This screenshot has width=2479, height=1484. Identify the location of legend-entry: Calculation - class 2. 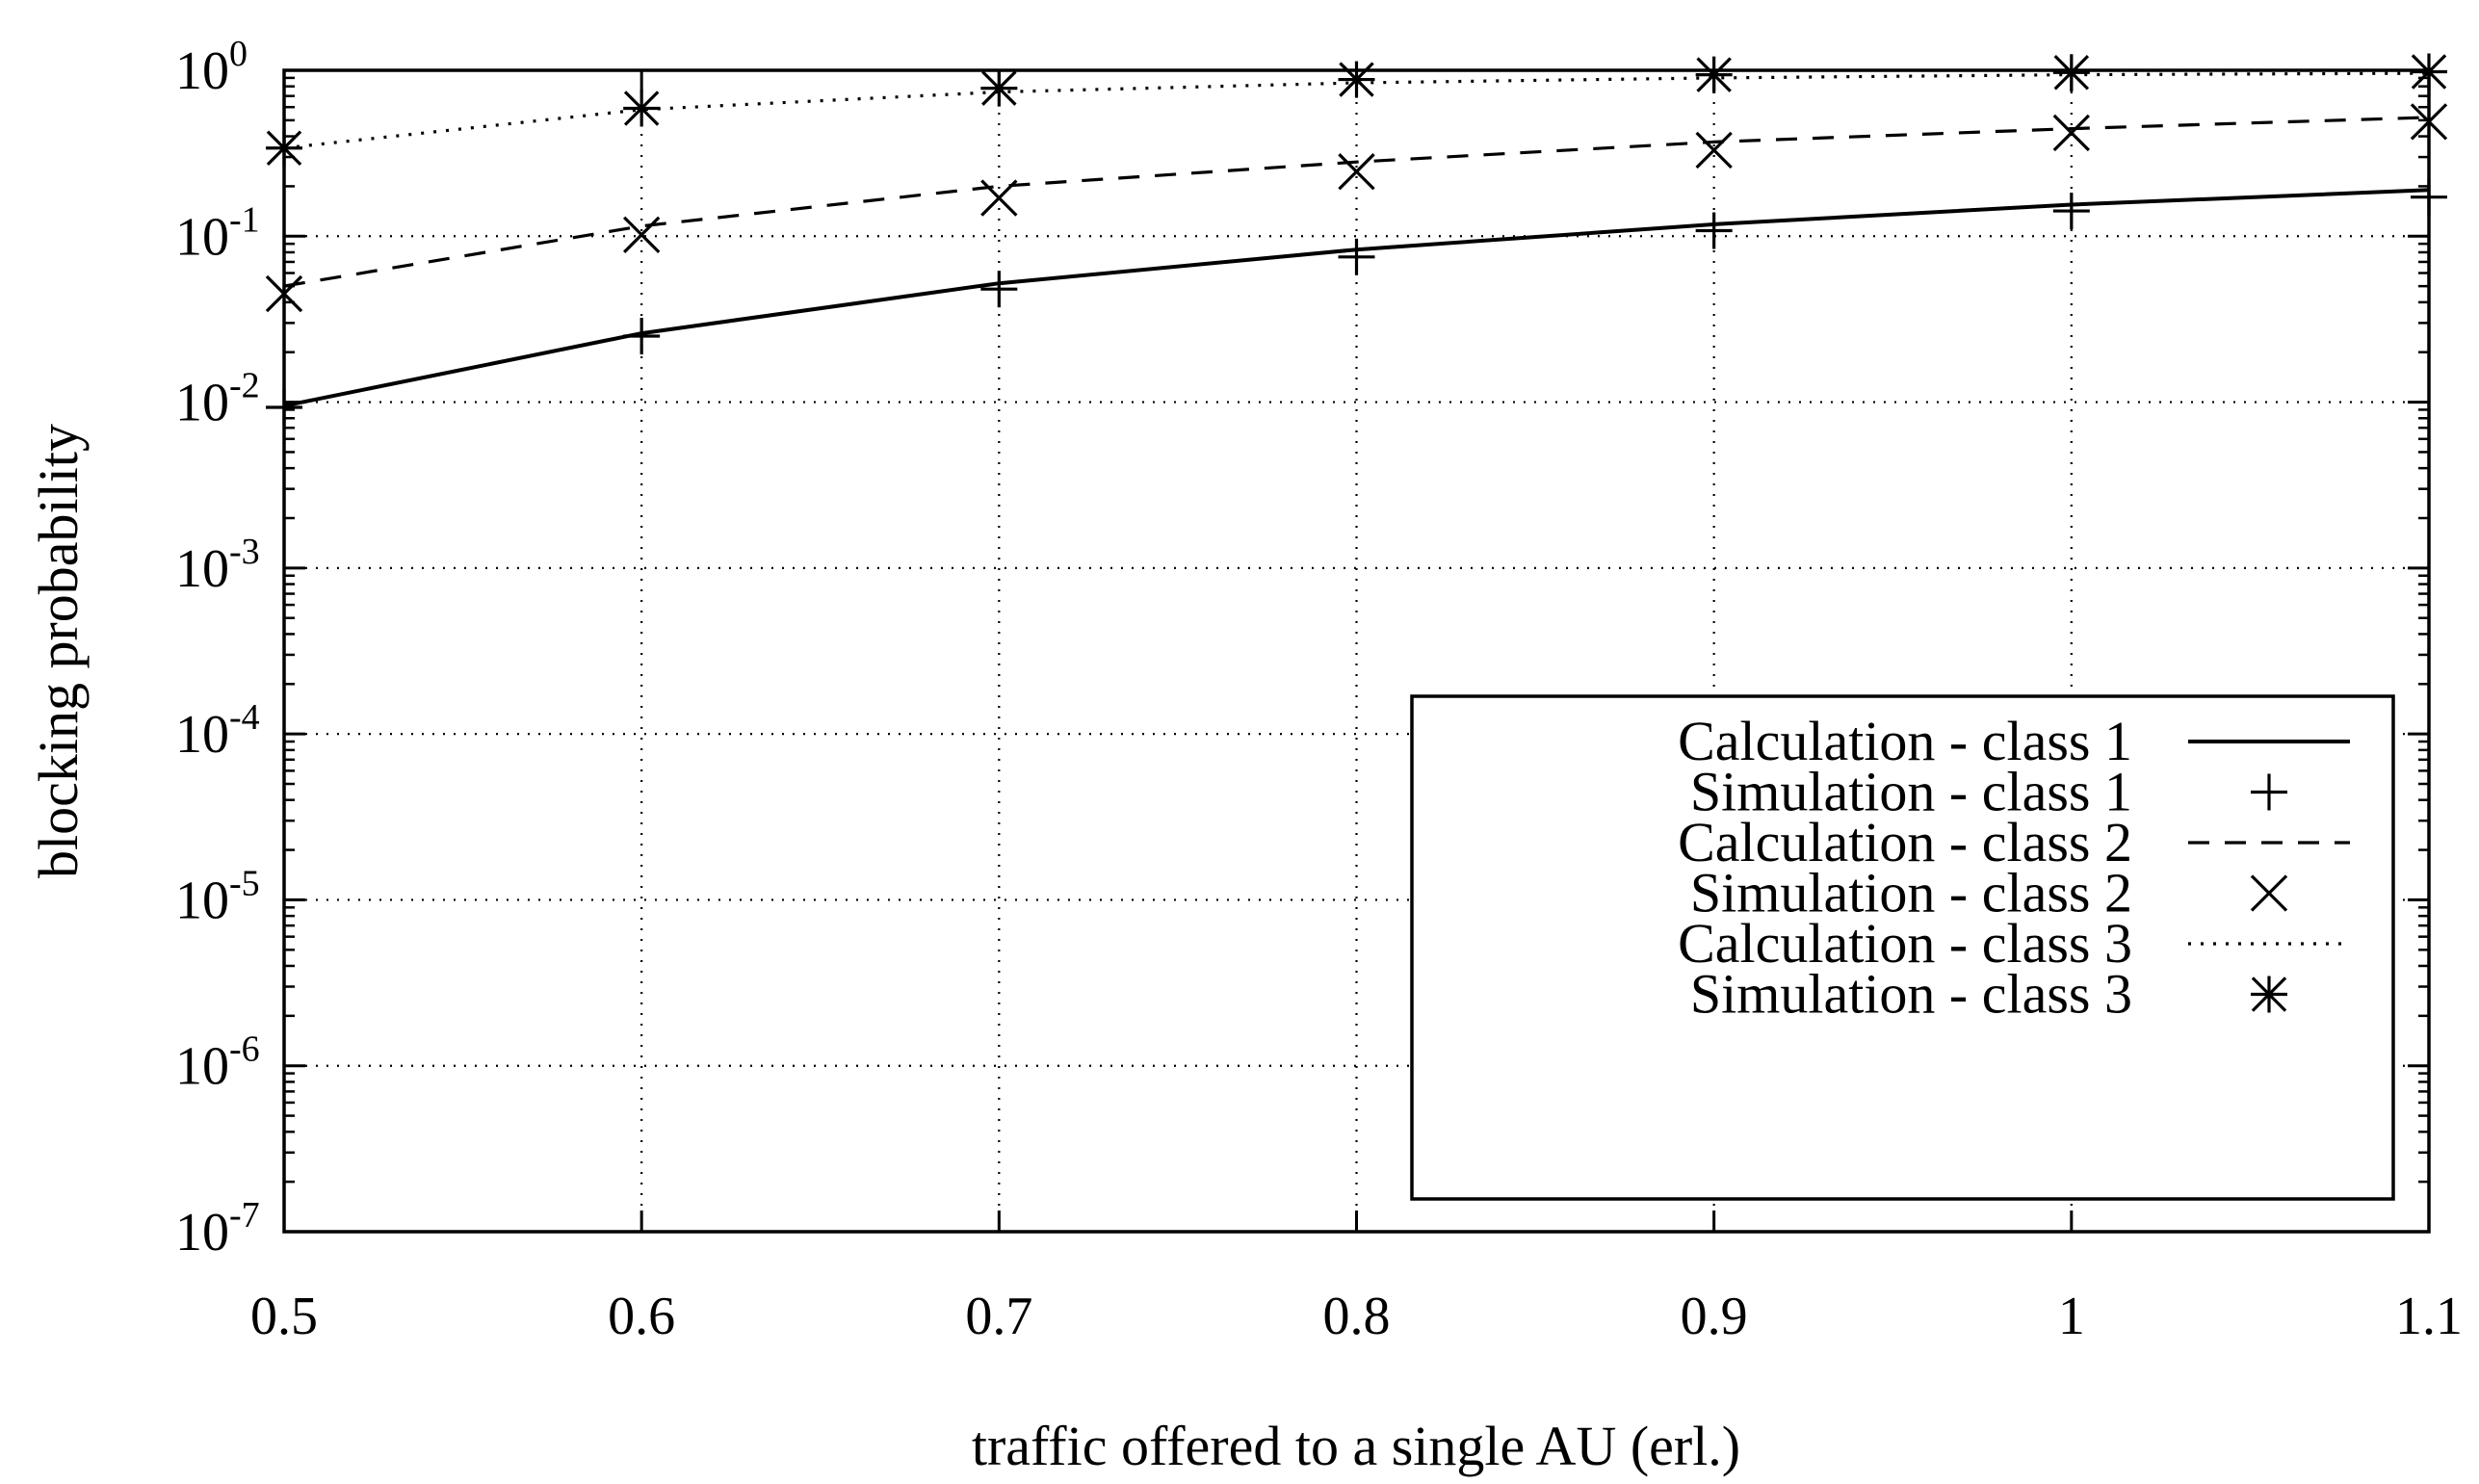
(2014, 842).